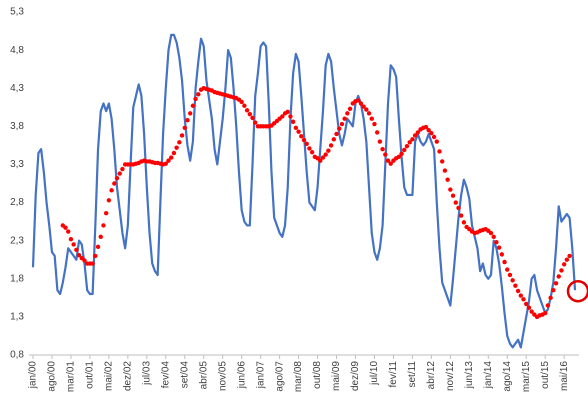 The width and height of the screenshot is (588, 406). I want to click on x-tick-label: set/04, so click(184, 375).